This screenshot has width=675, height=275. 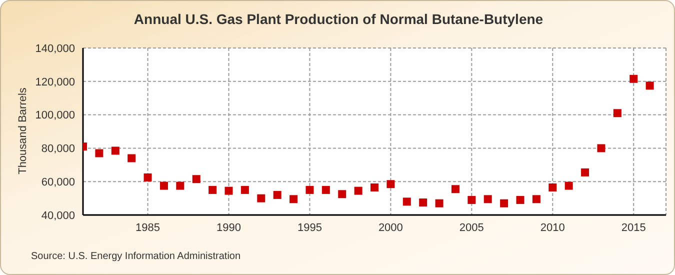 What do you see at coordinates (552, 228) in the screenshot?
I see `x-tick-label: 2010` at bounding box center [552, 228].